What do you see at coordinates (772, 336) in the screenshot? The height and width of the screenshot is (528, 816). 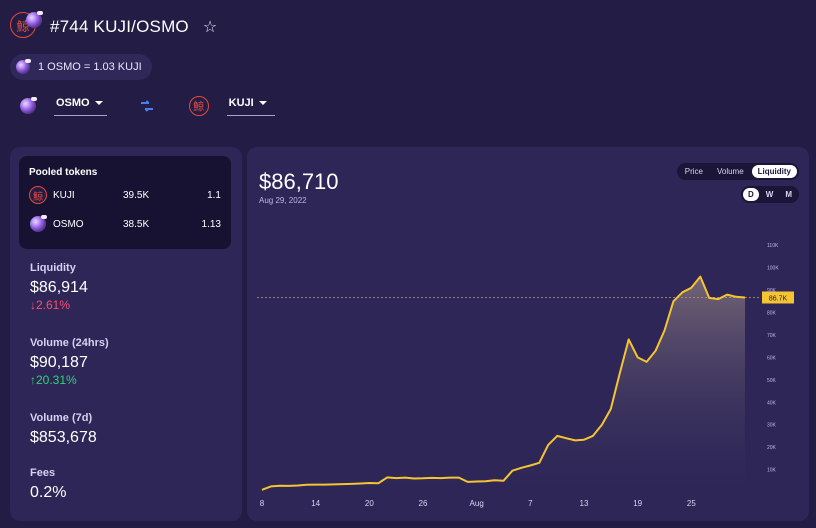 I see `y-tick-label: 70K` at bounding box center [772, 336].